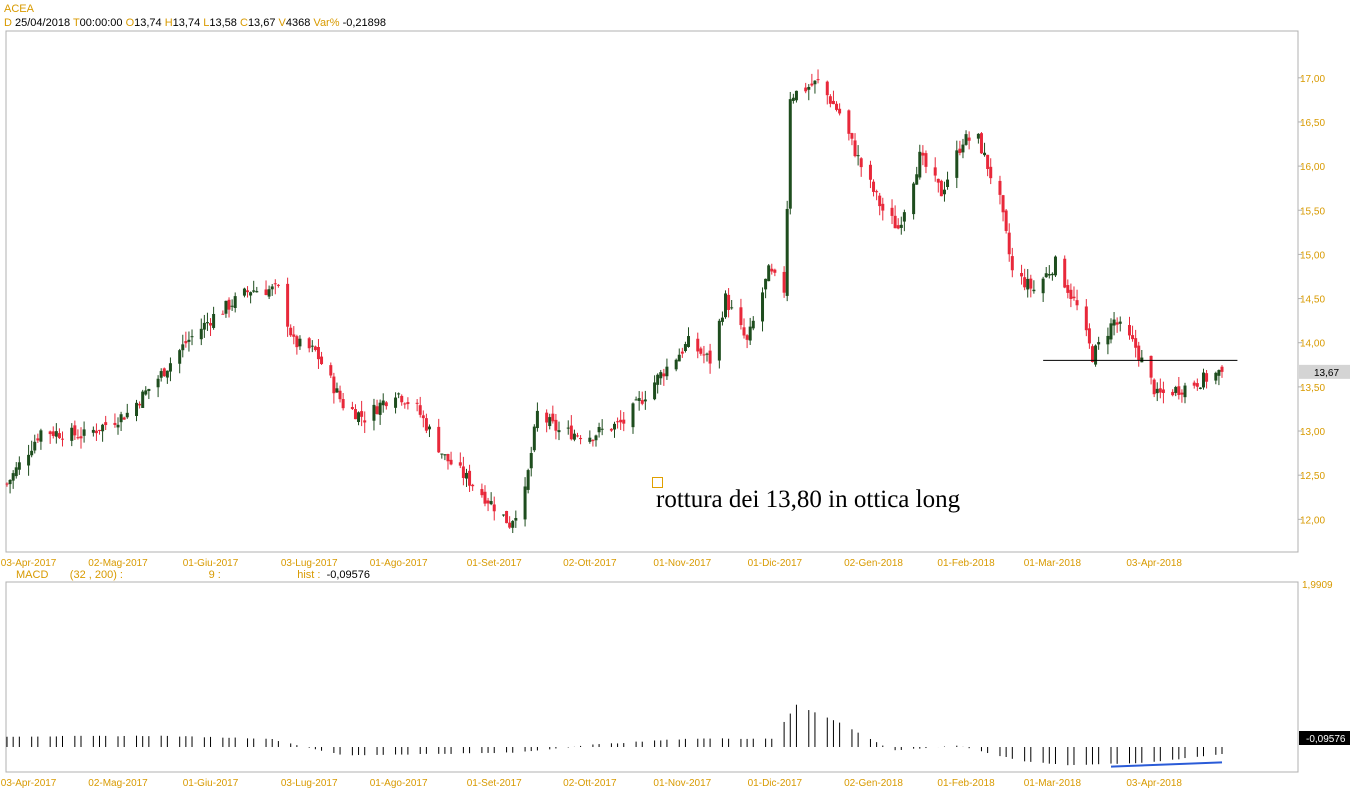  What do you see at coordinates (966, 563) in the screenshot?
I see `x-tick-label: 01-Feb-2018` at bounding box center [966, 563].